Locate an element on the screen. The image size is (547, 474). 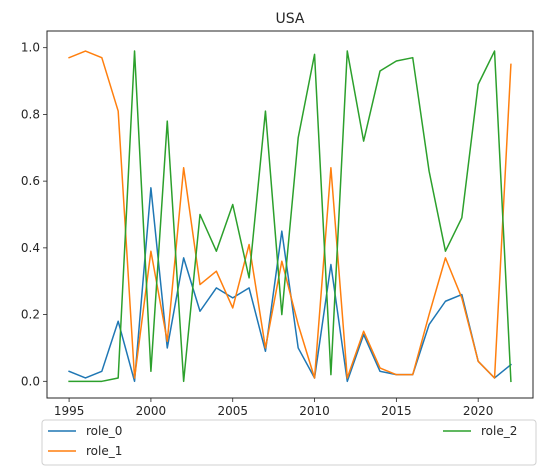
y-axis: 0.0 0.2 0.4 0.6 0.8 1.0 is located at coordinates (34, 214).